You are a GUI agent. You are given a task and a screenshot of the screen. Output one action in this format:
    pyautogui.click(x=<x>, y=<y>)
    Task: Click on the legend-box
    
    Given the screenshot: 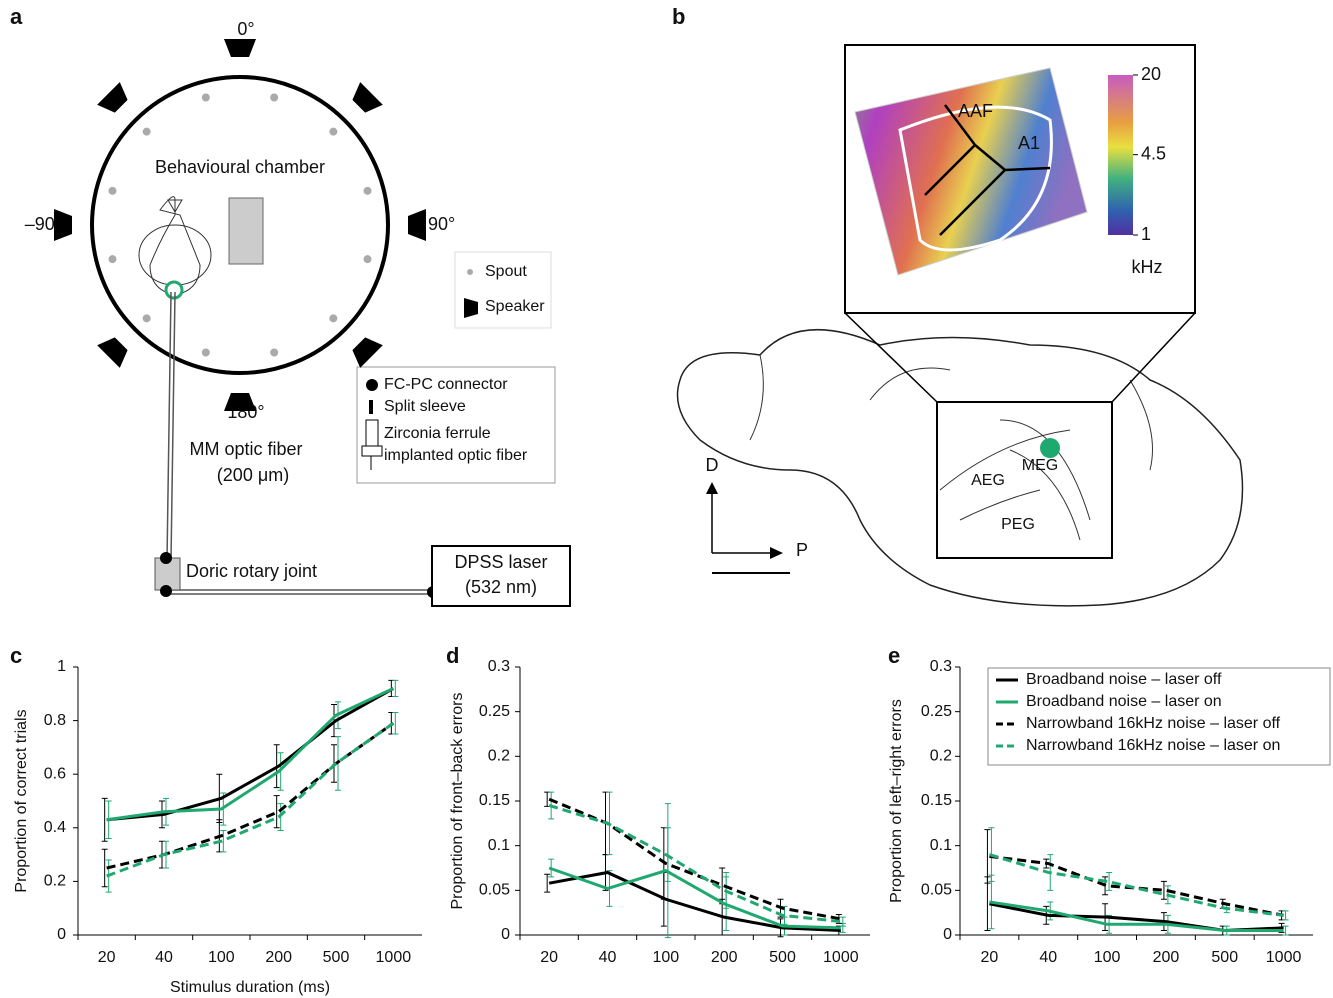 What is the action you would take?
    pyautogui.click(x=1159, y=716)
    